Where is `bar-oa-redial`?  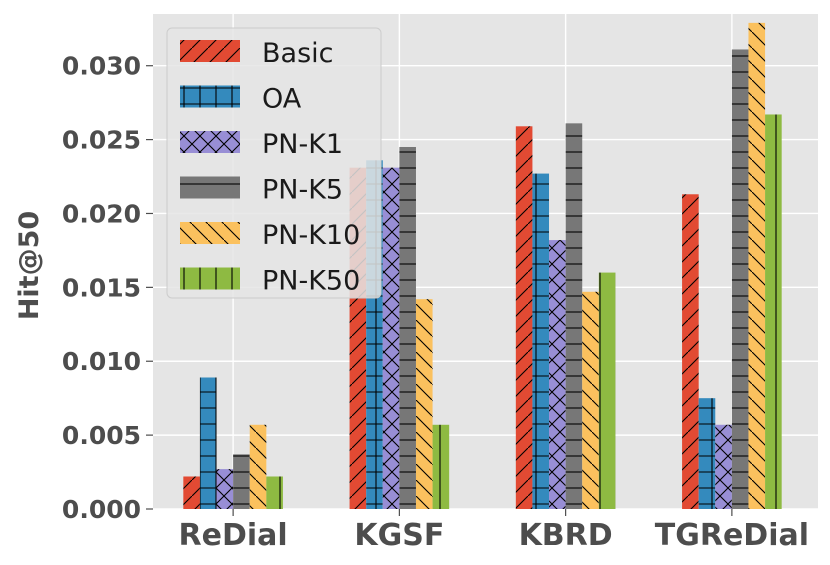
bar-oa-redial is located at coordinates (208, 443).